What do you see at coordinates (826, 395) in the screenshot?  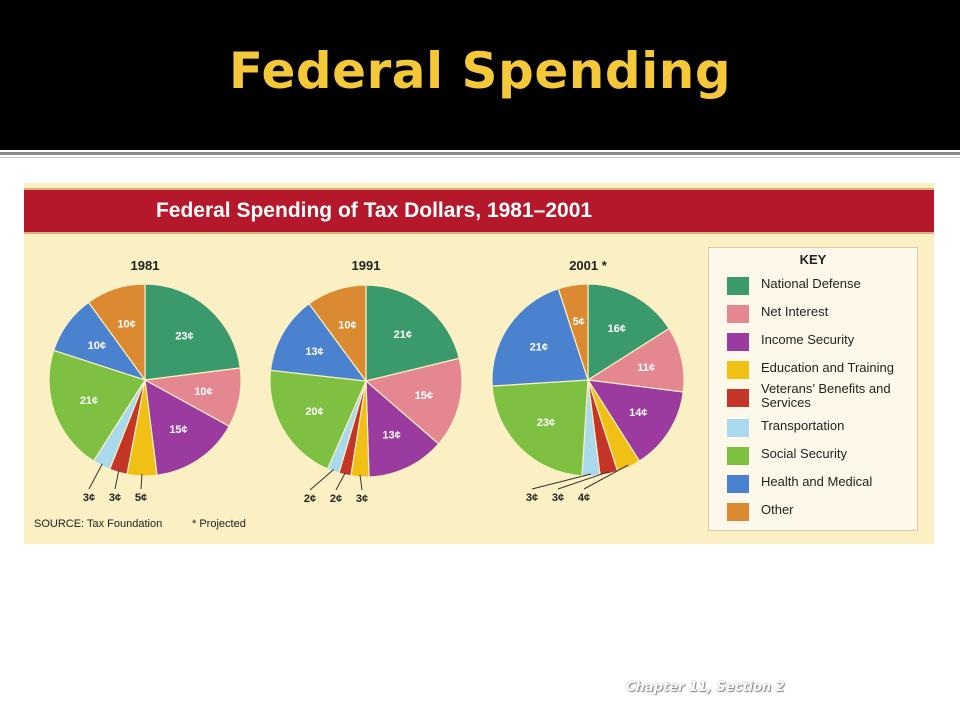 I see `legend-label: Veterans’ Benefits and Services` at bounding box center [826, 395].